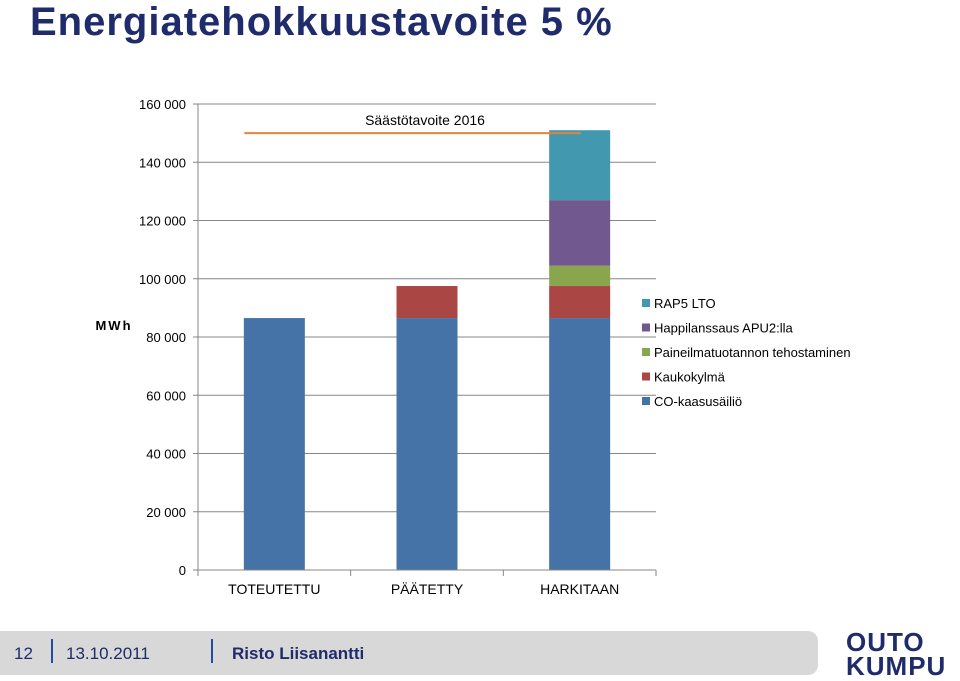 The height and width of the screenshot is (681, 960). I want to click on y-tick-label: 100 000, so click(162, 279).